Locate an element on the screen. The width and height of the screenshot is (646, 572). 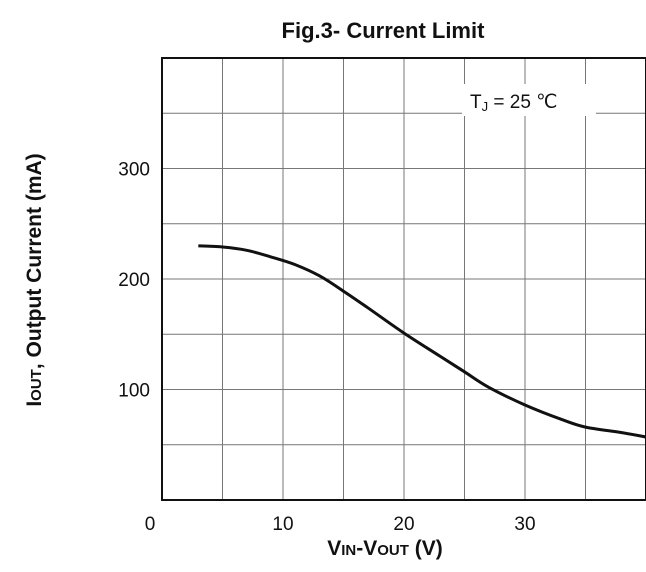
y-tick-label: 300 is located at coordinates (134, 170).